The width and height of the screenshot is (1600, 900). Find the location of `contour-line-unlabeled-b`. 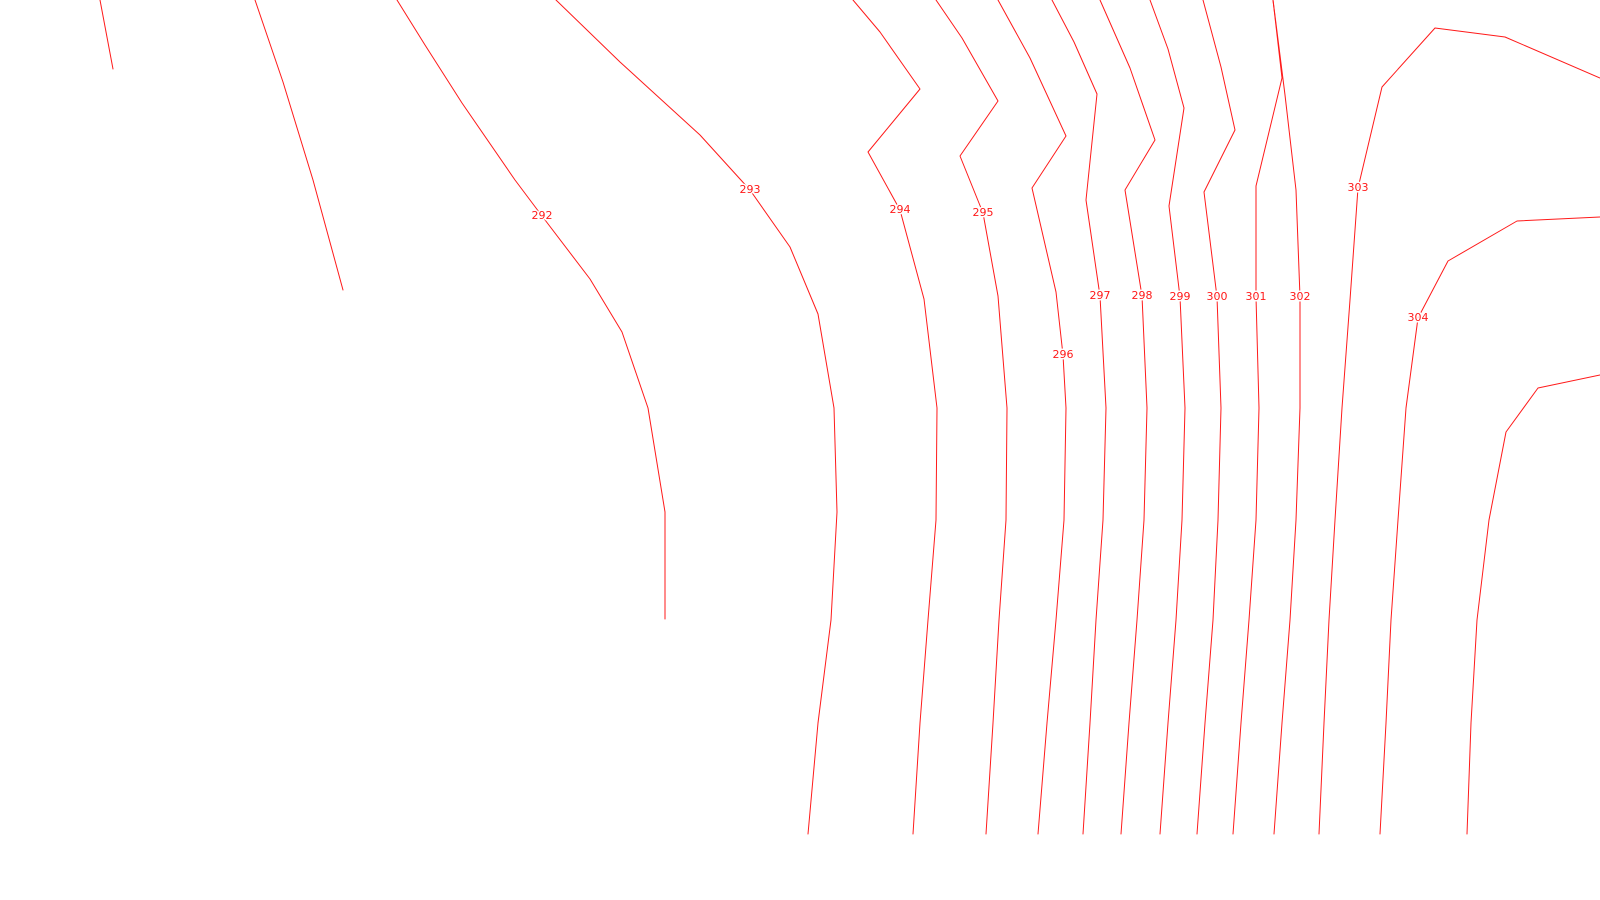

contour-line-unlabeled-b is located at coordinates (299, 145).